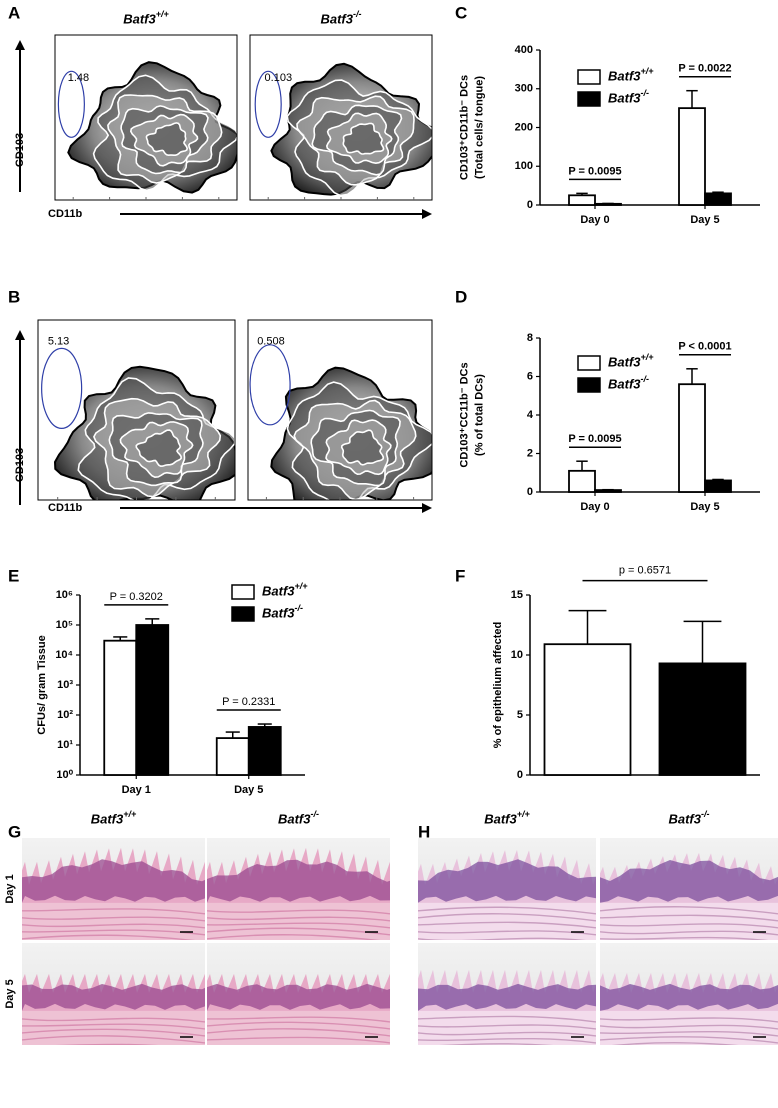  Describe the element at coordinates (479, 127) in the screenshot. I see `y-axis-label: (Total cells/ tongue)` at that location.